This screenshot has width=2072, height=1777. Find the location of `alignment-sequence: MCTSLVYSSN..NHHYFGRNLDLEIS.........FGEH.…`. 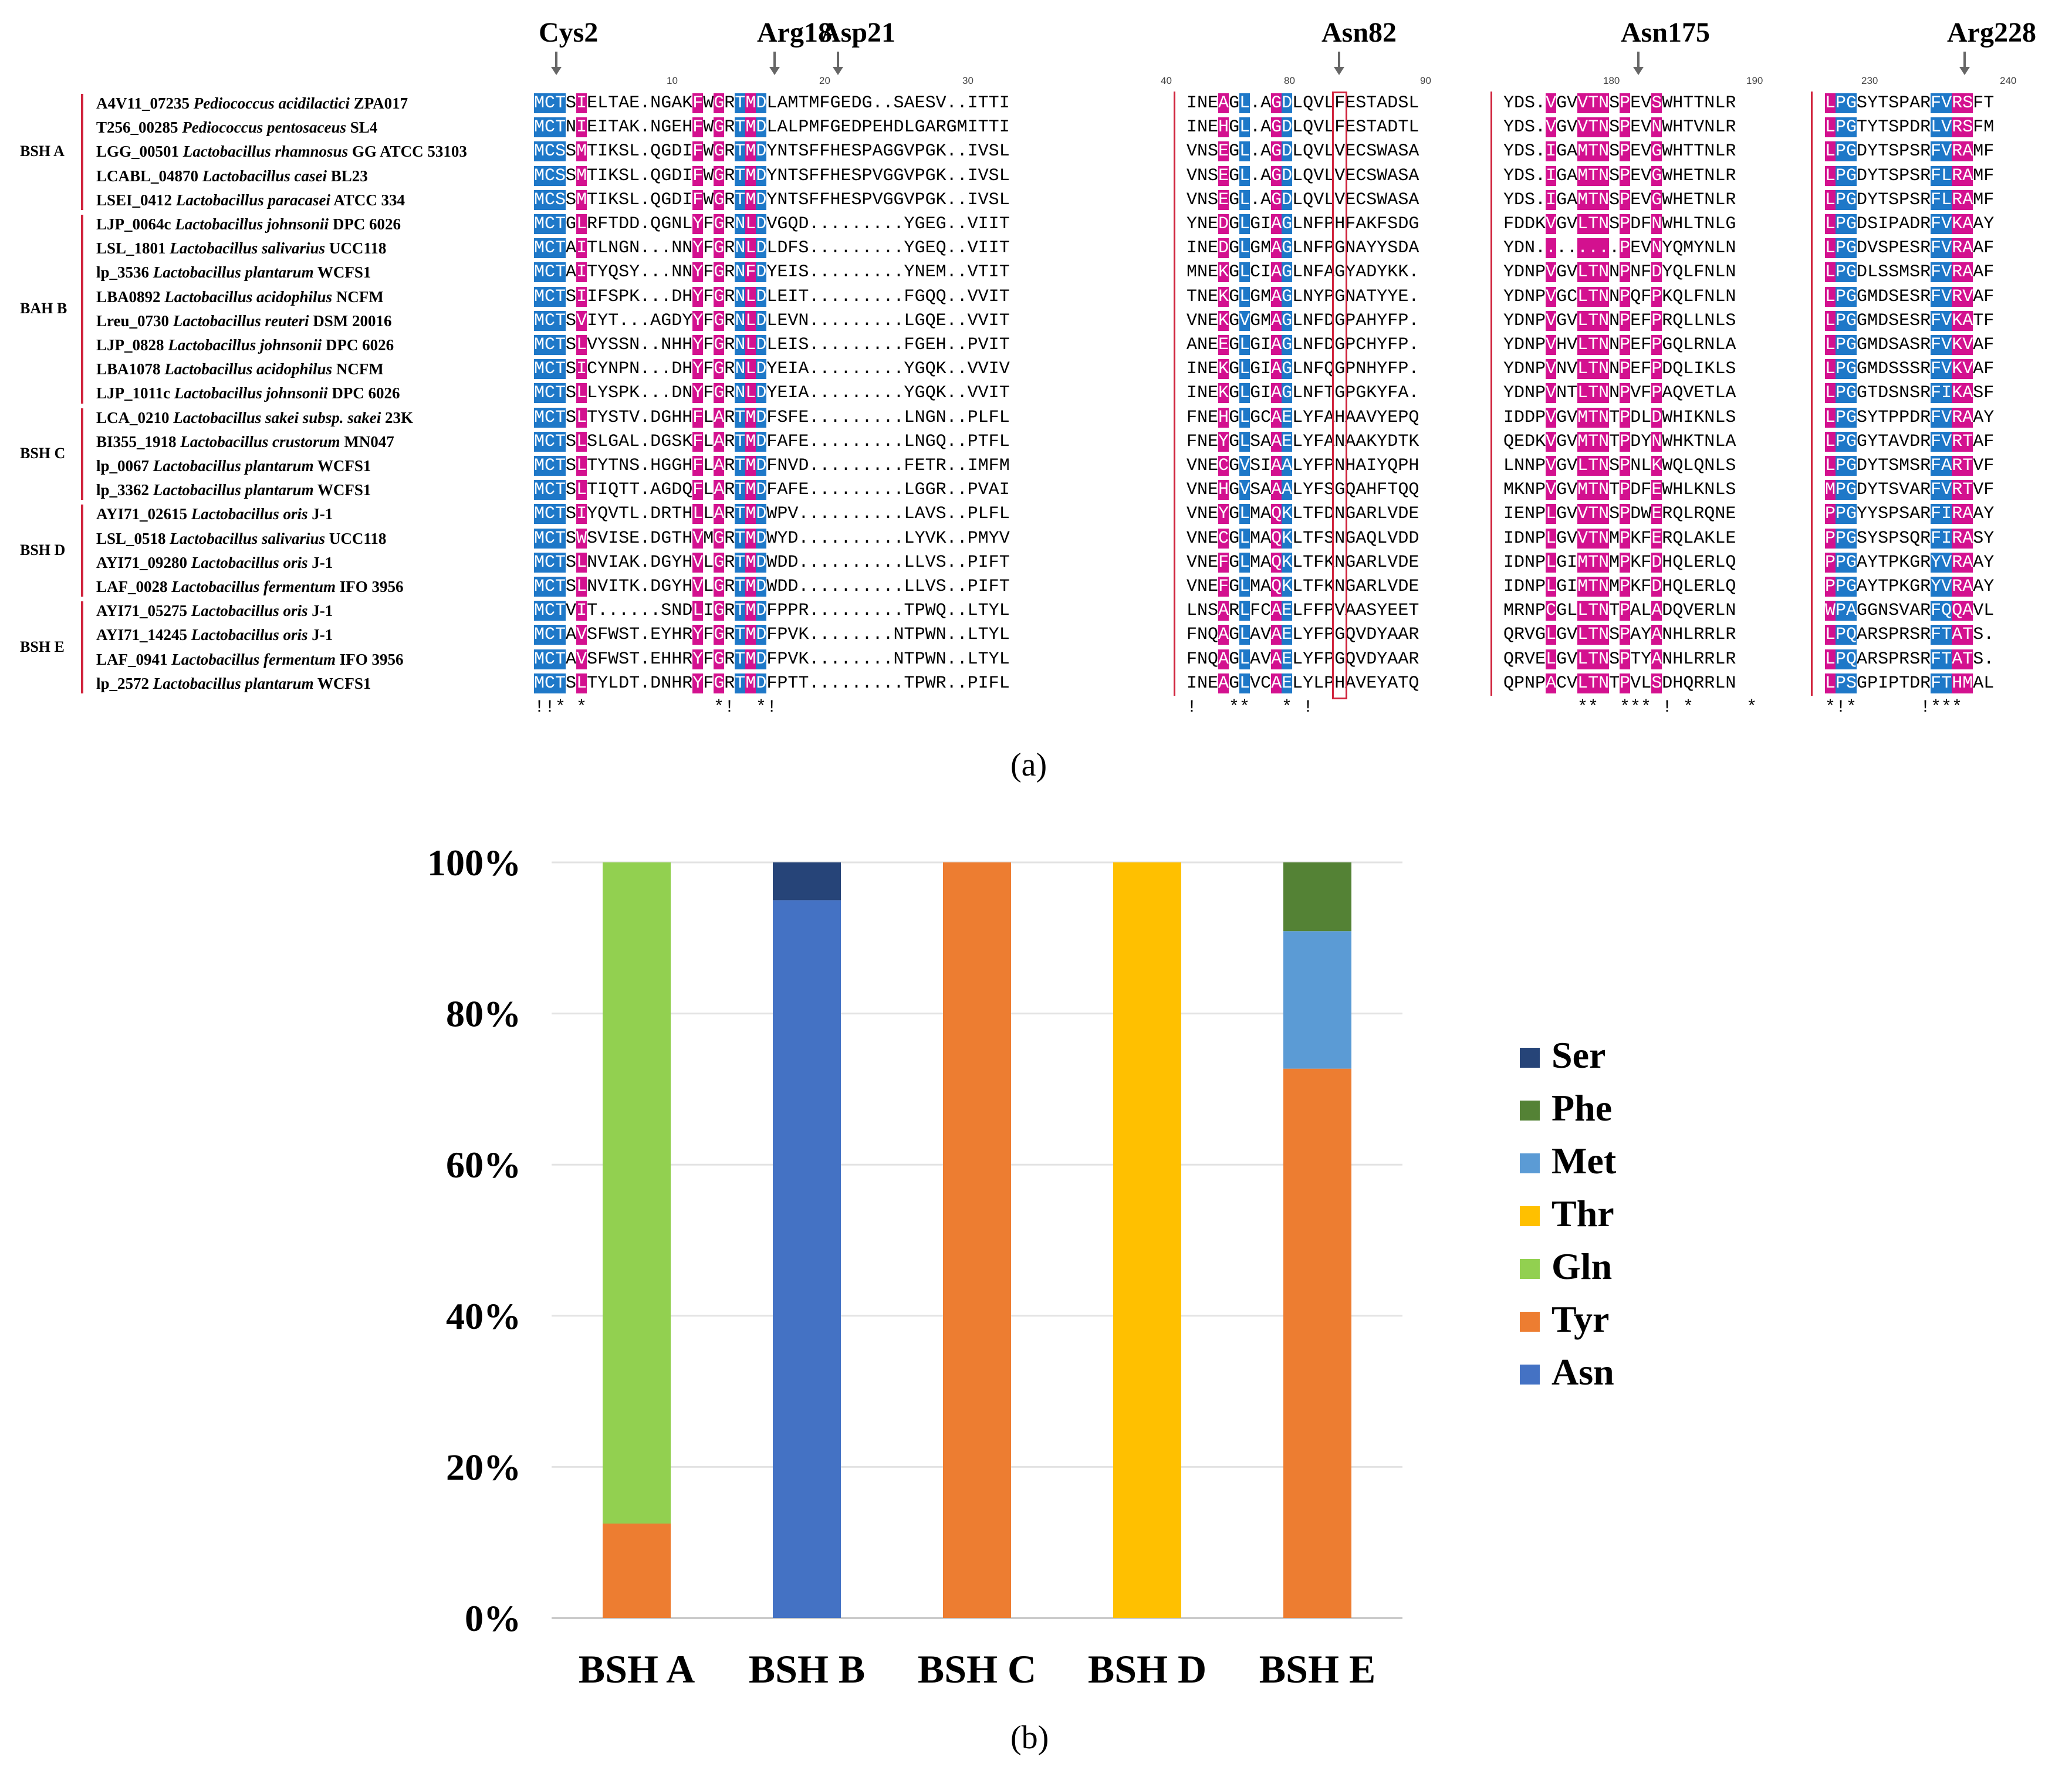

alignment-sequence: MCTSLVYSSN..NHHYFGRNLDLEIS.........FGEH.… is located at coordinates (772, 345).